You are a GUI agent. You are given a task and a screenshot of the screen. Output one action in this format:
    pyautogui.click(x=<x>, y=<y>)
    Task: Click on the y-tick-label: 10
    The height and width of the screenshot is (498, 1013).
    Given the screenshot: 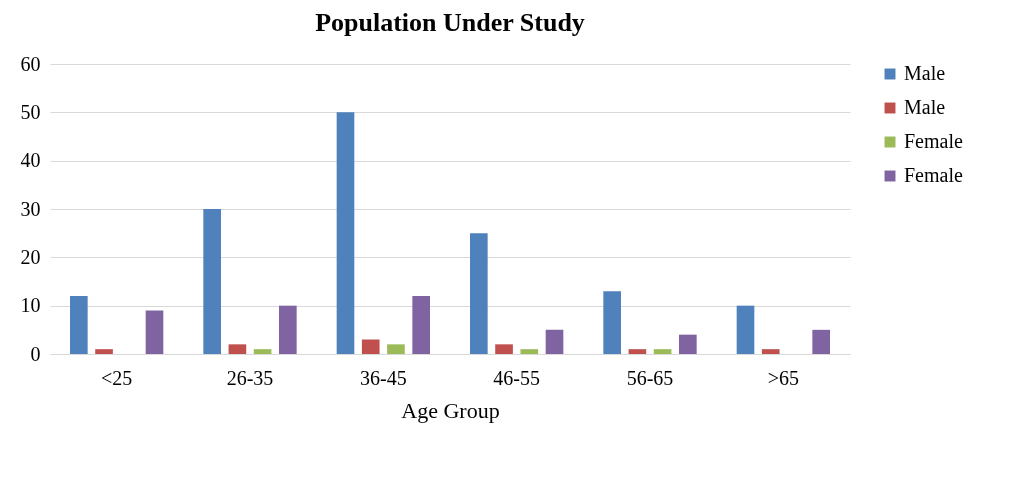 What is the action you would take?
    pyautogui.click(x=30, y=305)
    